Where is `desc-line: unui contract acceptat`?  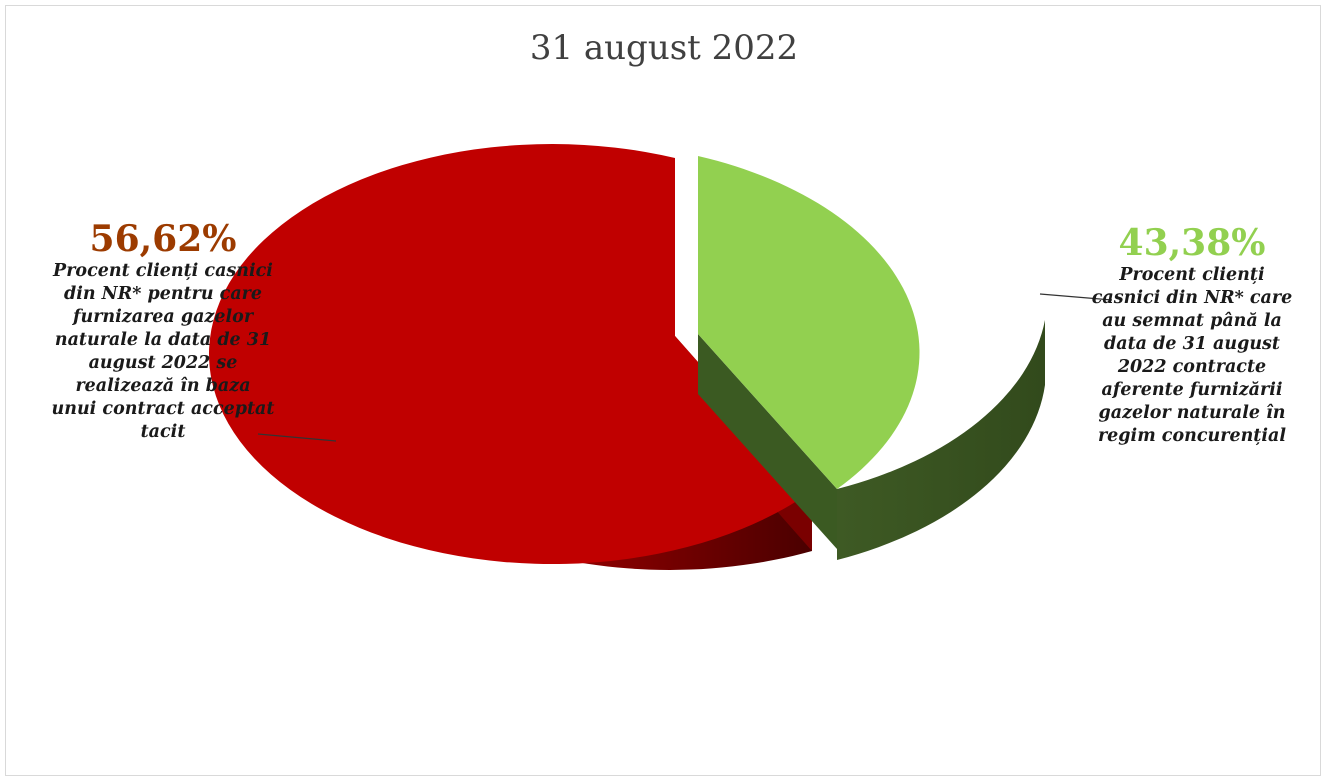
desc-line: unui contract acceptat is located at coordinates (163, 409).